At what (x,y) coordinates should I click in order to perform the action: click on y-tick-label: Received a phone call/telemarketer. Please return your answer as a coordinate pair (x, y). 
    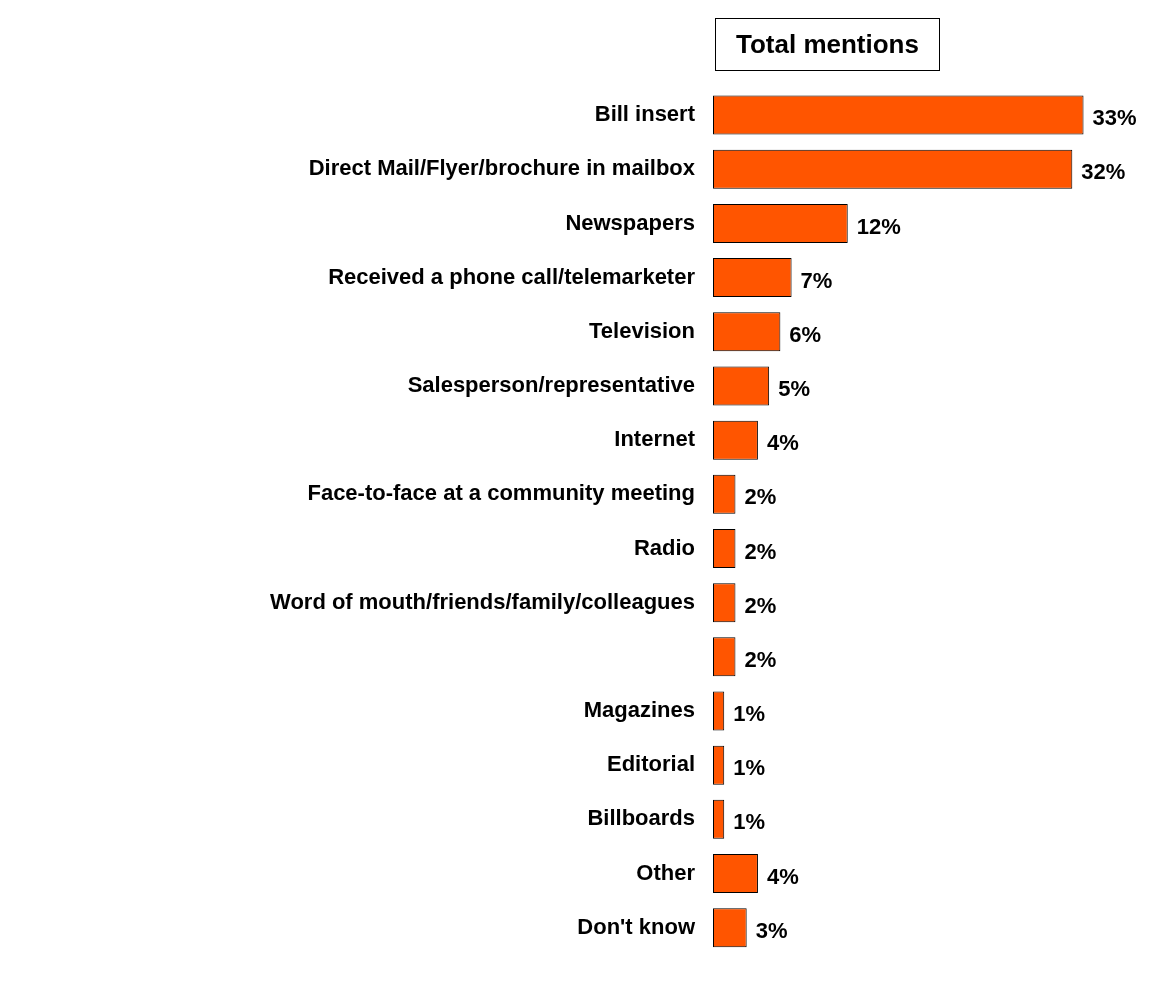
    Looking at the image, I should click on (512, 276).